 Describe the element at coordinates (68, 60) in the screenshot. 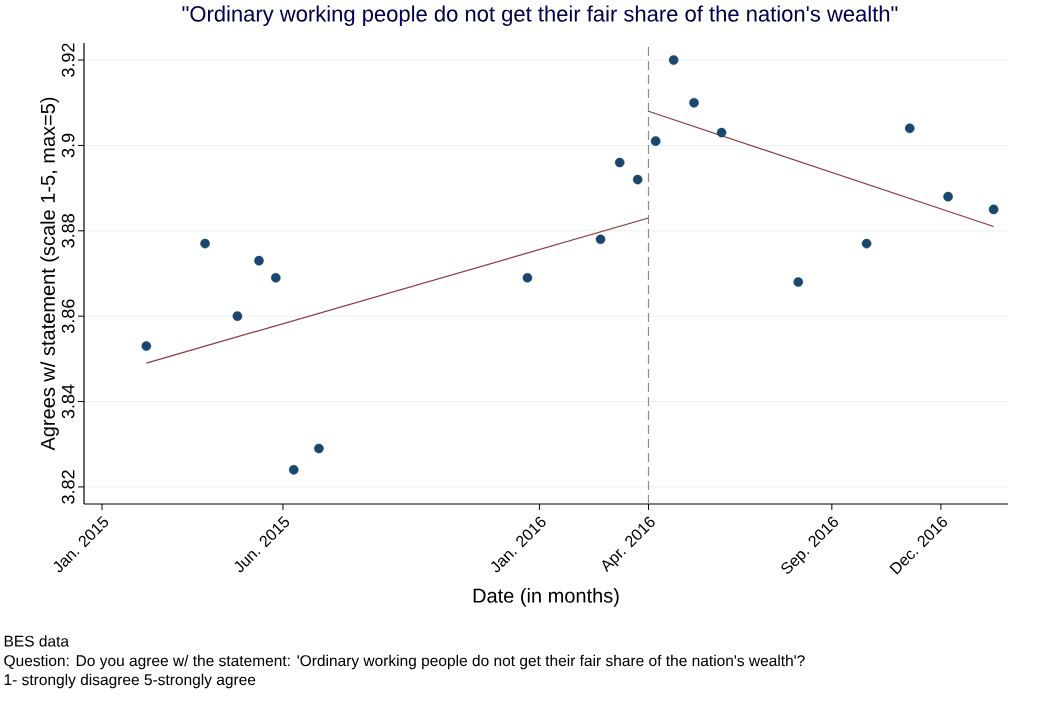

I see `y-tick-label: 3.92` at that location.